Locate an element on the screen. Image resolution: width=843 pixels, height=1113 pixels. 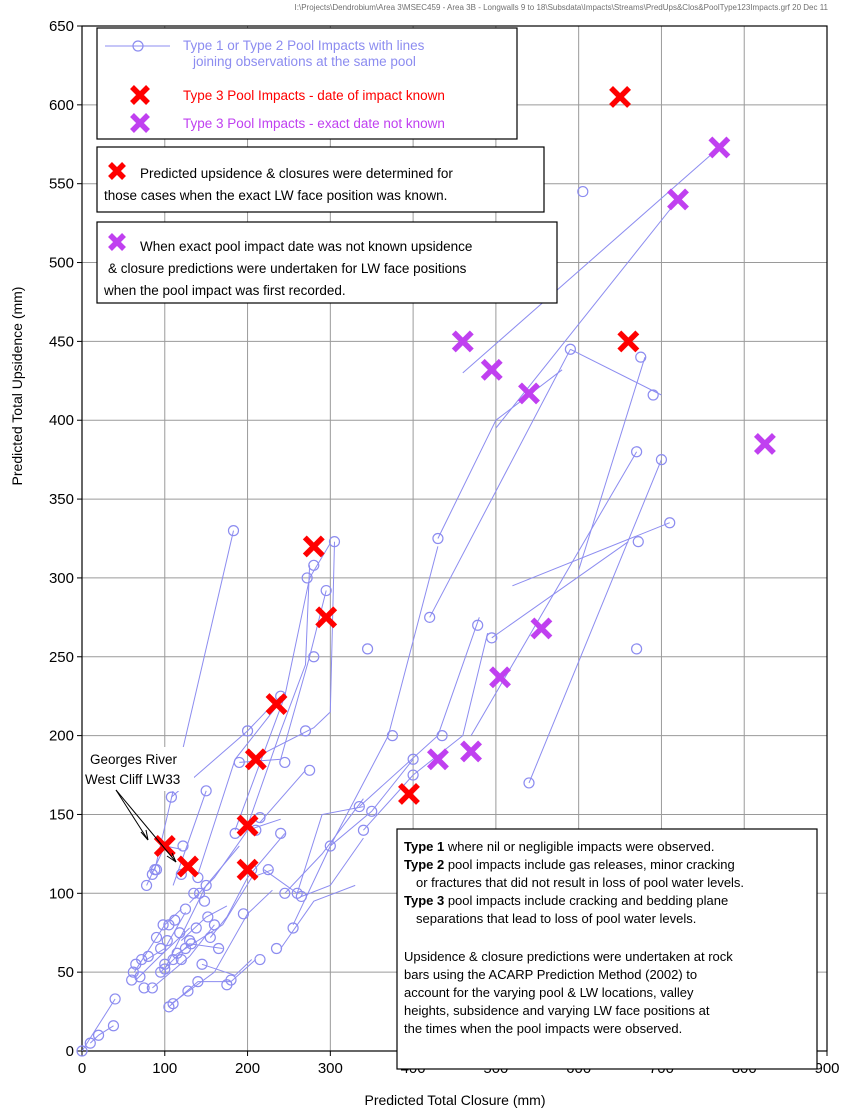
y-tick-label: 300 is located at coordinates (61, 578).